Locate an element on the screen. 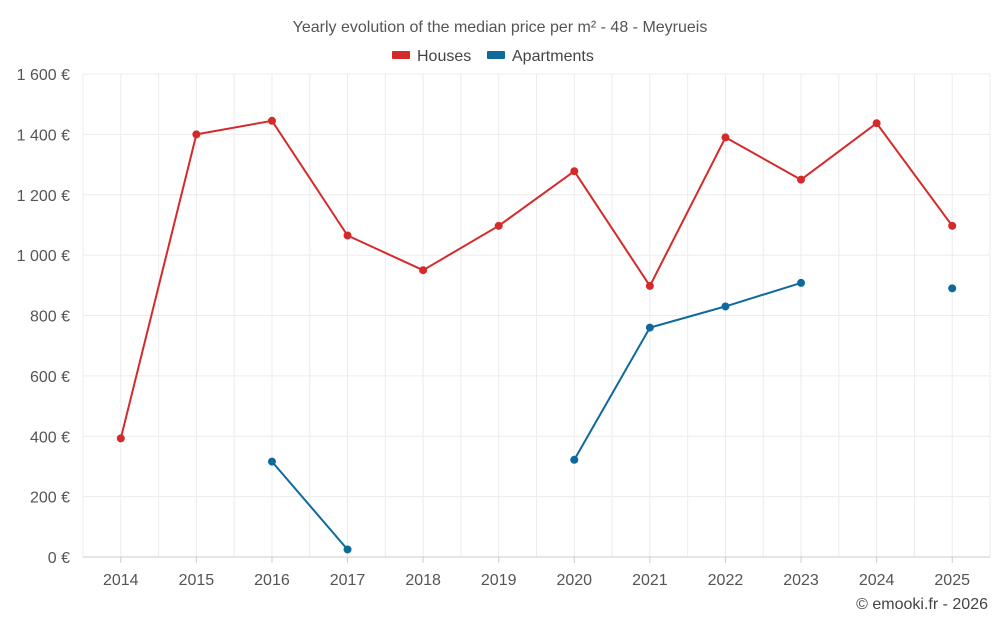 The width and height of the screenshot is (1000, 630). x-tick-label: 2024 is located at coordinates (877, 580).